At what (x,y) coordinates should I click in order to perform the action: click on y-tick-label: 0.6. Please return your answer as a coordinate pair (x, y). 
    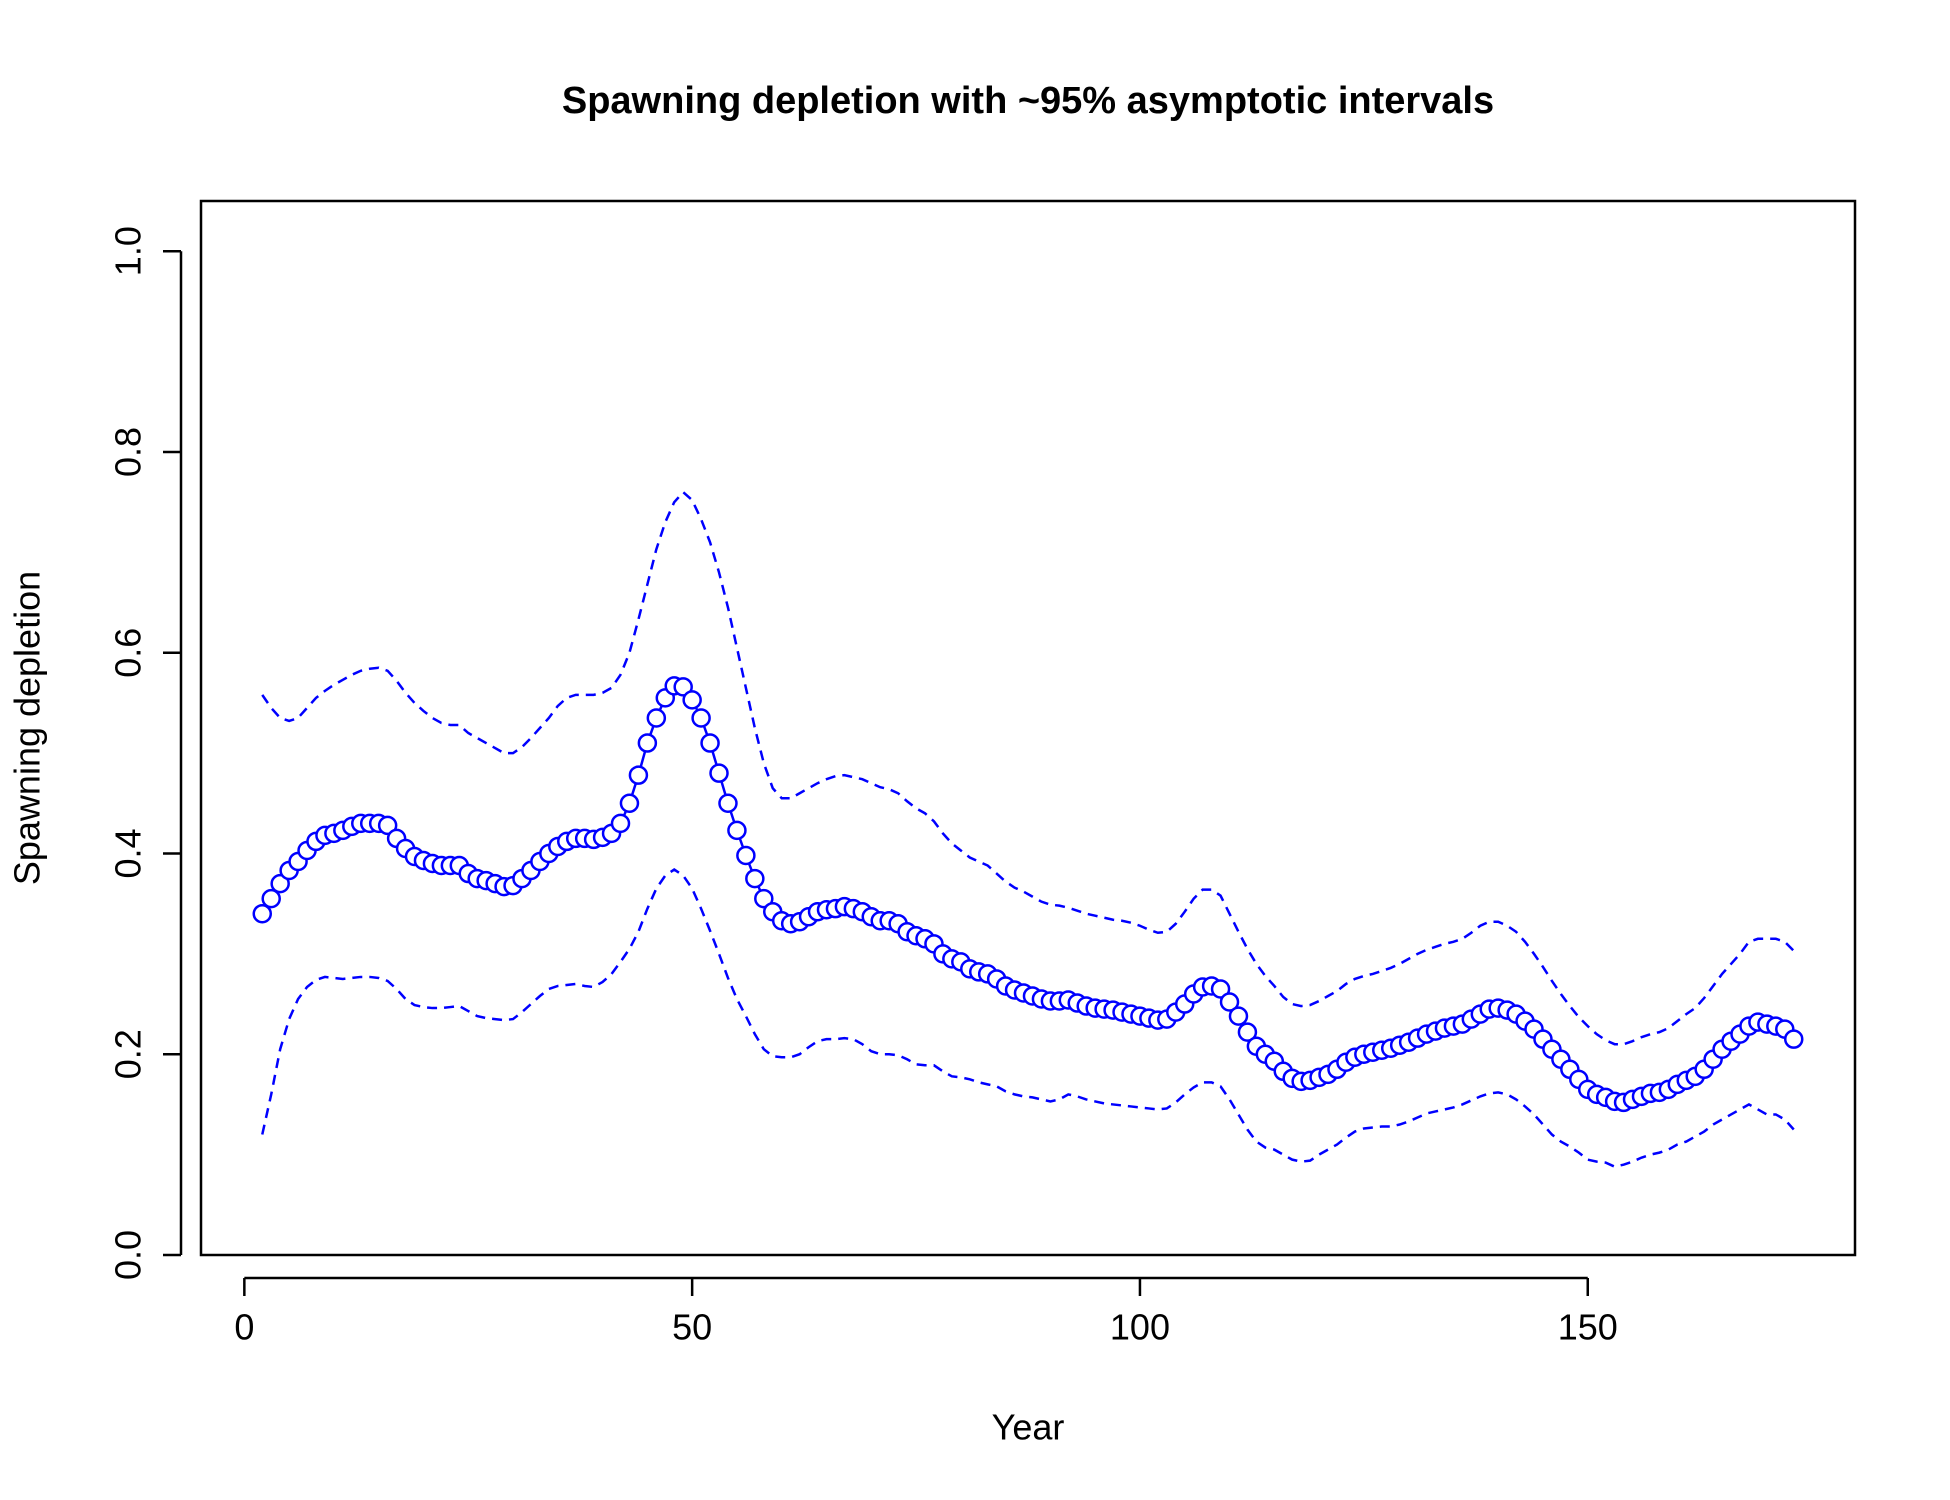
    Looking at the image, I should click on (128, 653).